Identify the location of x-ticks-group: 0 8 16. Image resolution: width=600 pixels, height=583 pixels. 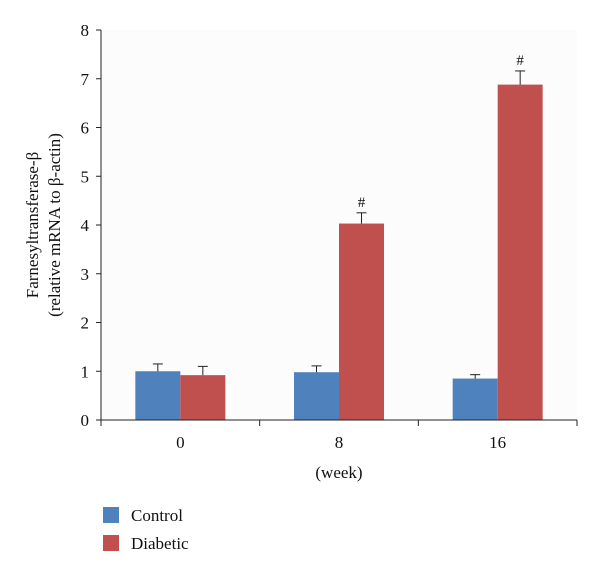
(339, 436).